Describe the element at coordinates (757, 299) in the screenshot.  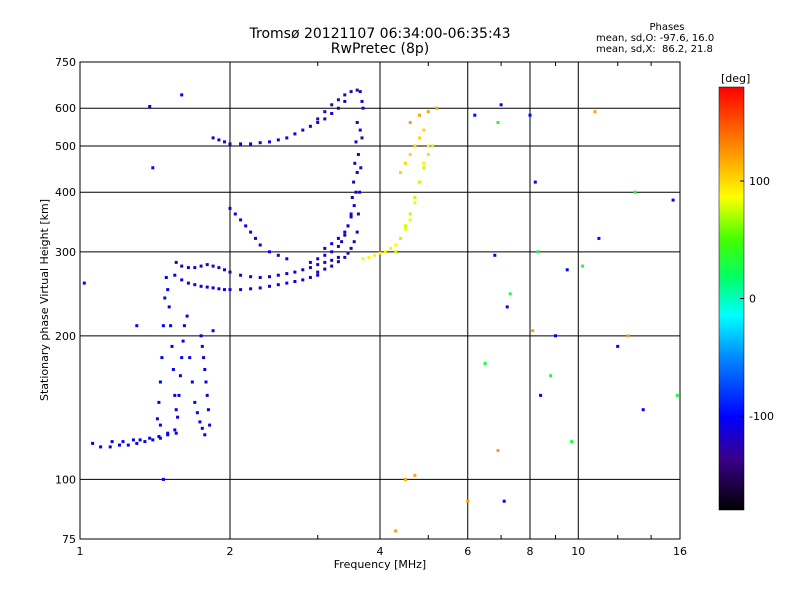
I see `colorbar-ticks: 100 0 -100` at that location.